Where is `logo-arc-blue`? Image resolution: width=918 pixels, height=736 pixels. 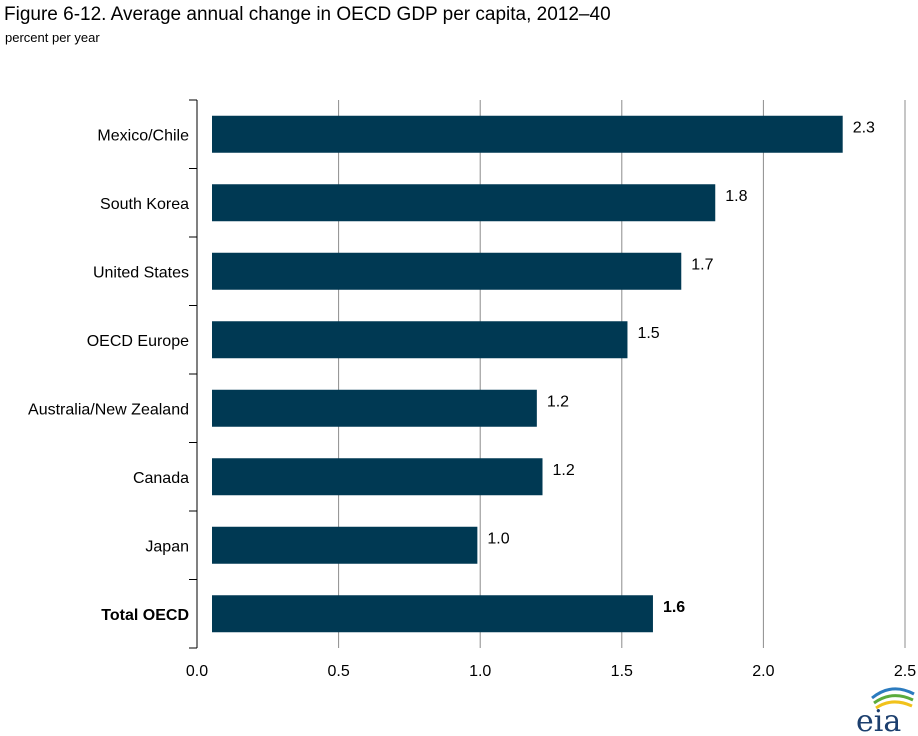
logo-arc-blue is located at coordinates (893, 693).